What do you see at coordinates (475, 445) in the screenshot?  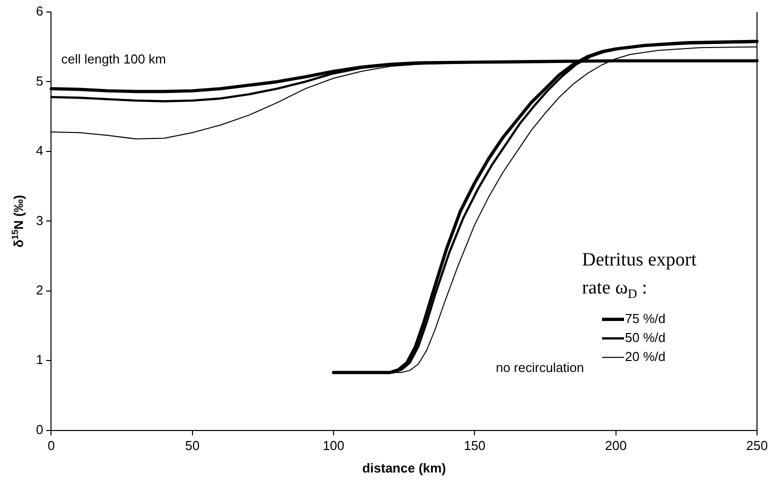 I see `x-tick-label: 150` at bounding box center [475, 445].